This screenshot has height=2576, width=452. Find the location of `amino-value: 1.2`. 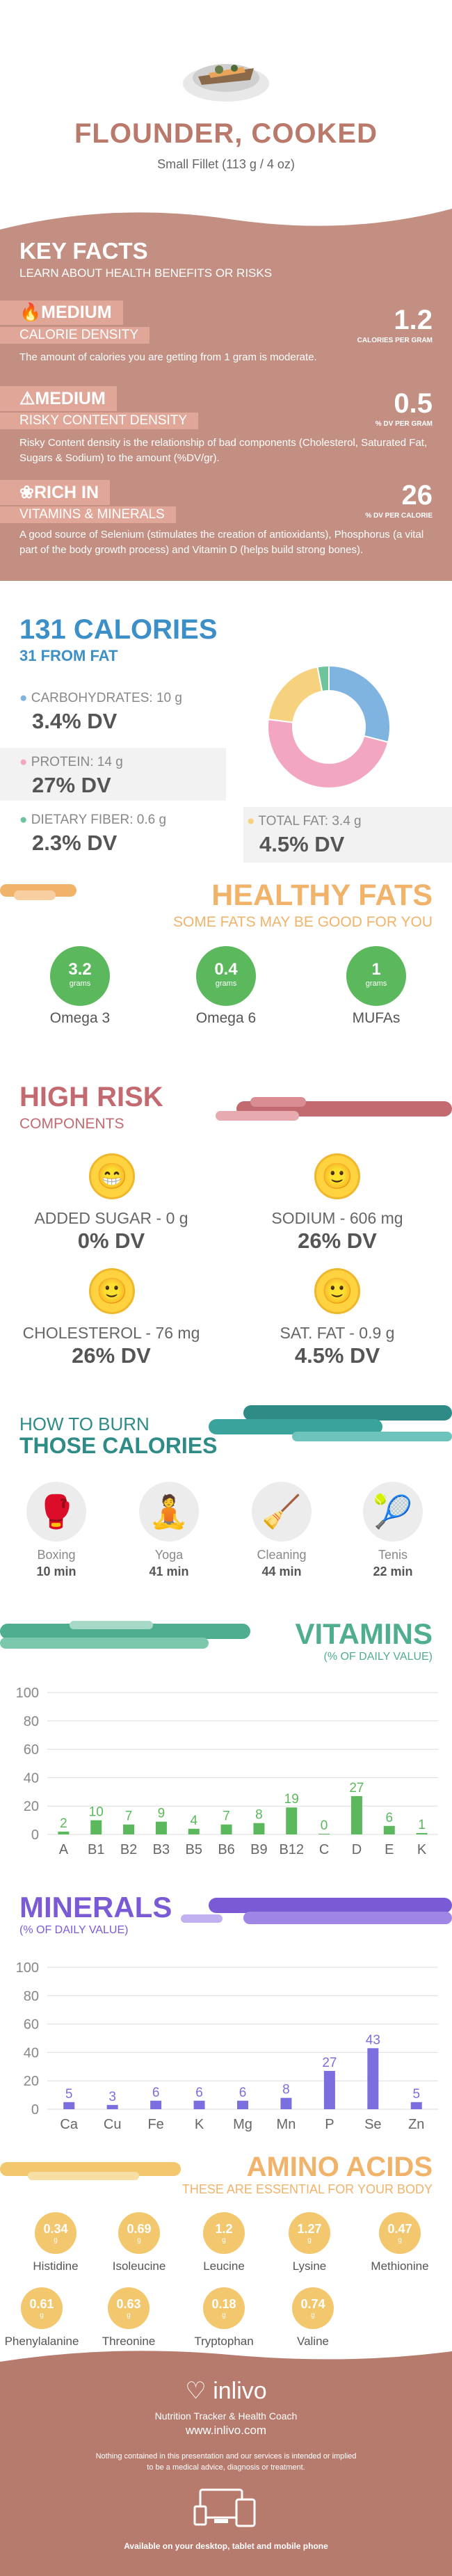

amino-value: 1.2 is located at coordinates (224, 2229).